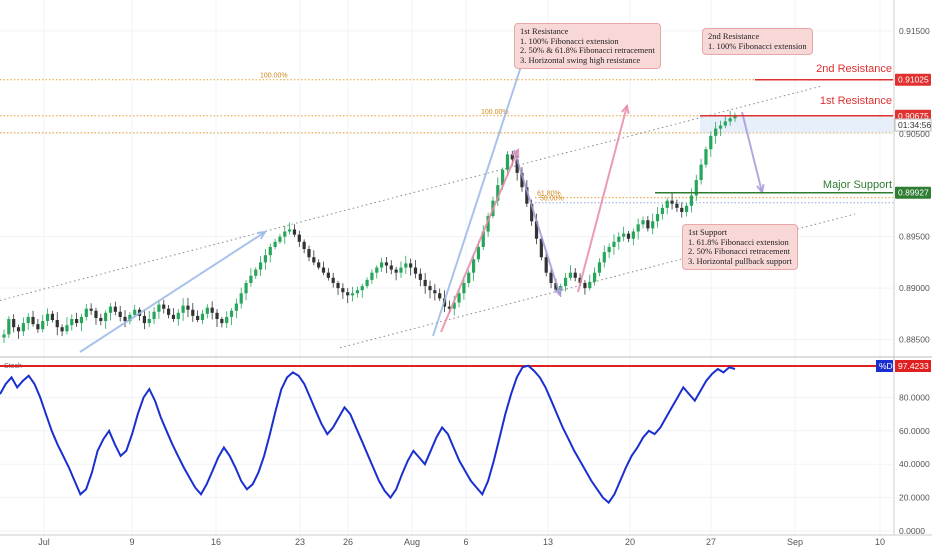 The image size is (932, 555). Describe the element at coordinates (914, 340) in the screenshot. I see `price-tick-label: 0.88500` at that location.